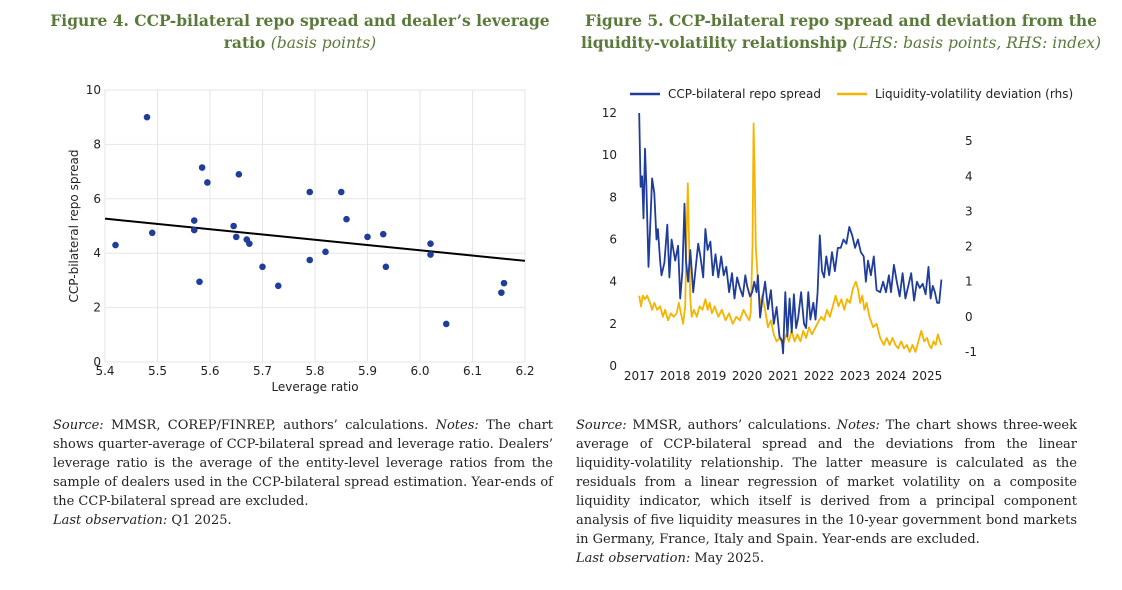 The width and height of the screenshot is (1122, 590). What do you see at coordinates (971, 352) in the screenshot?
I see `right-y-tick-label: -1` at bounding box center [971, 352].